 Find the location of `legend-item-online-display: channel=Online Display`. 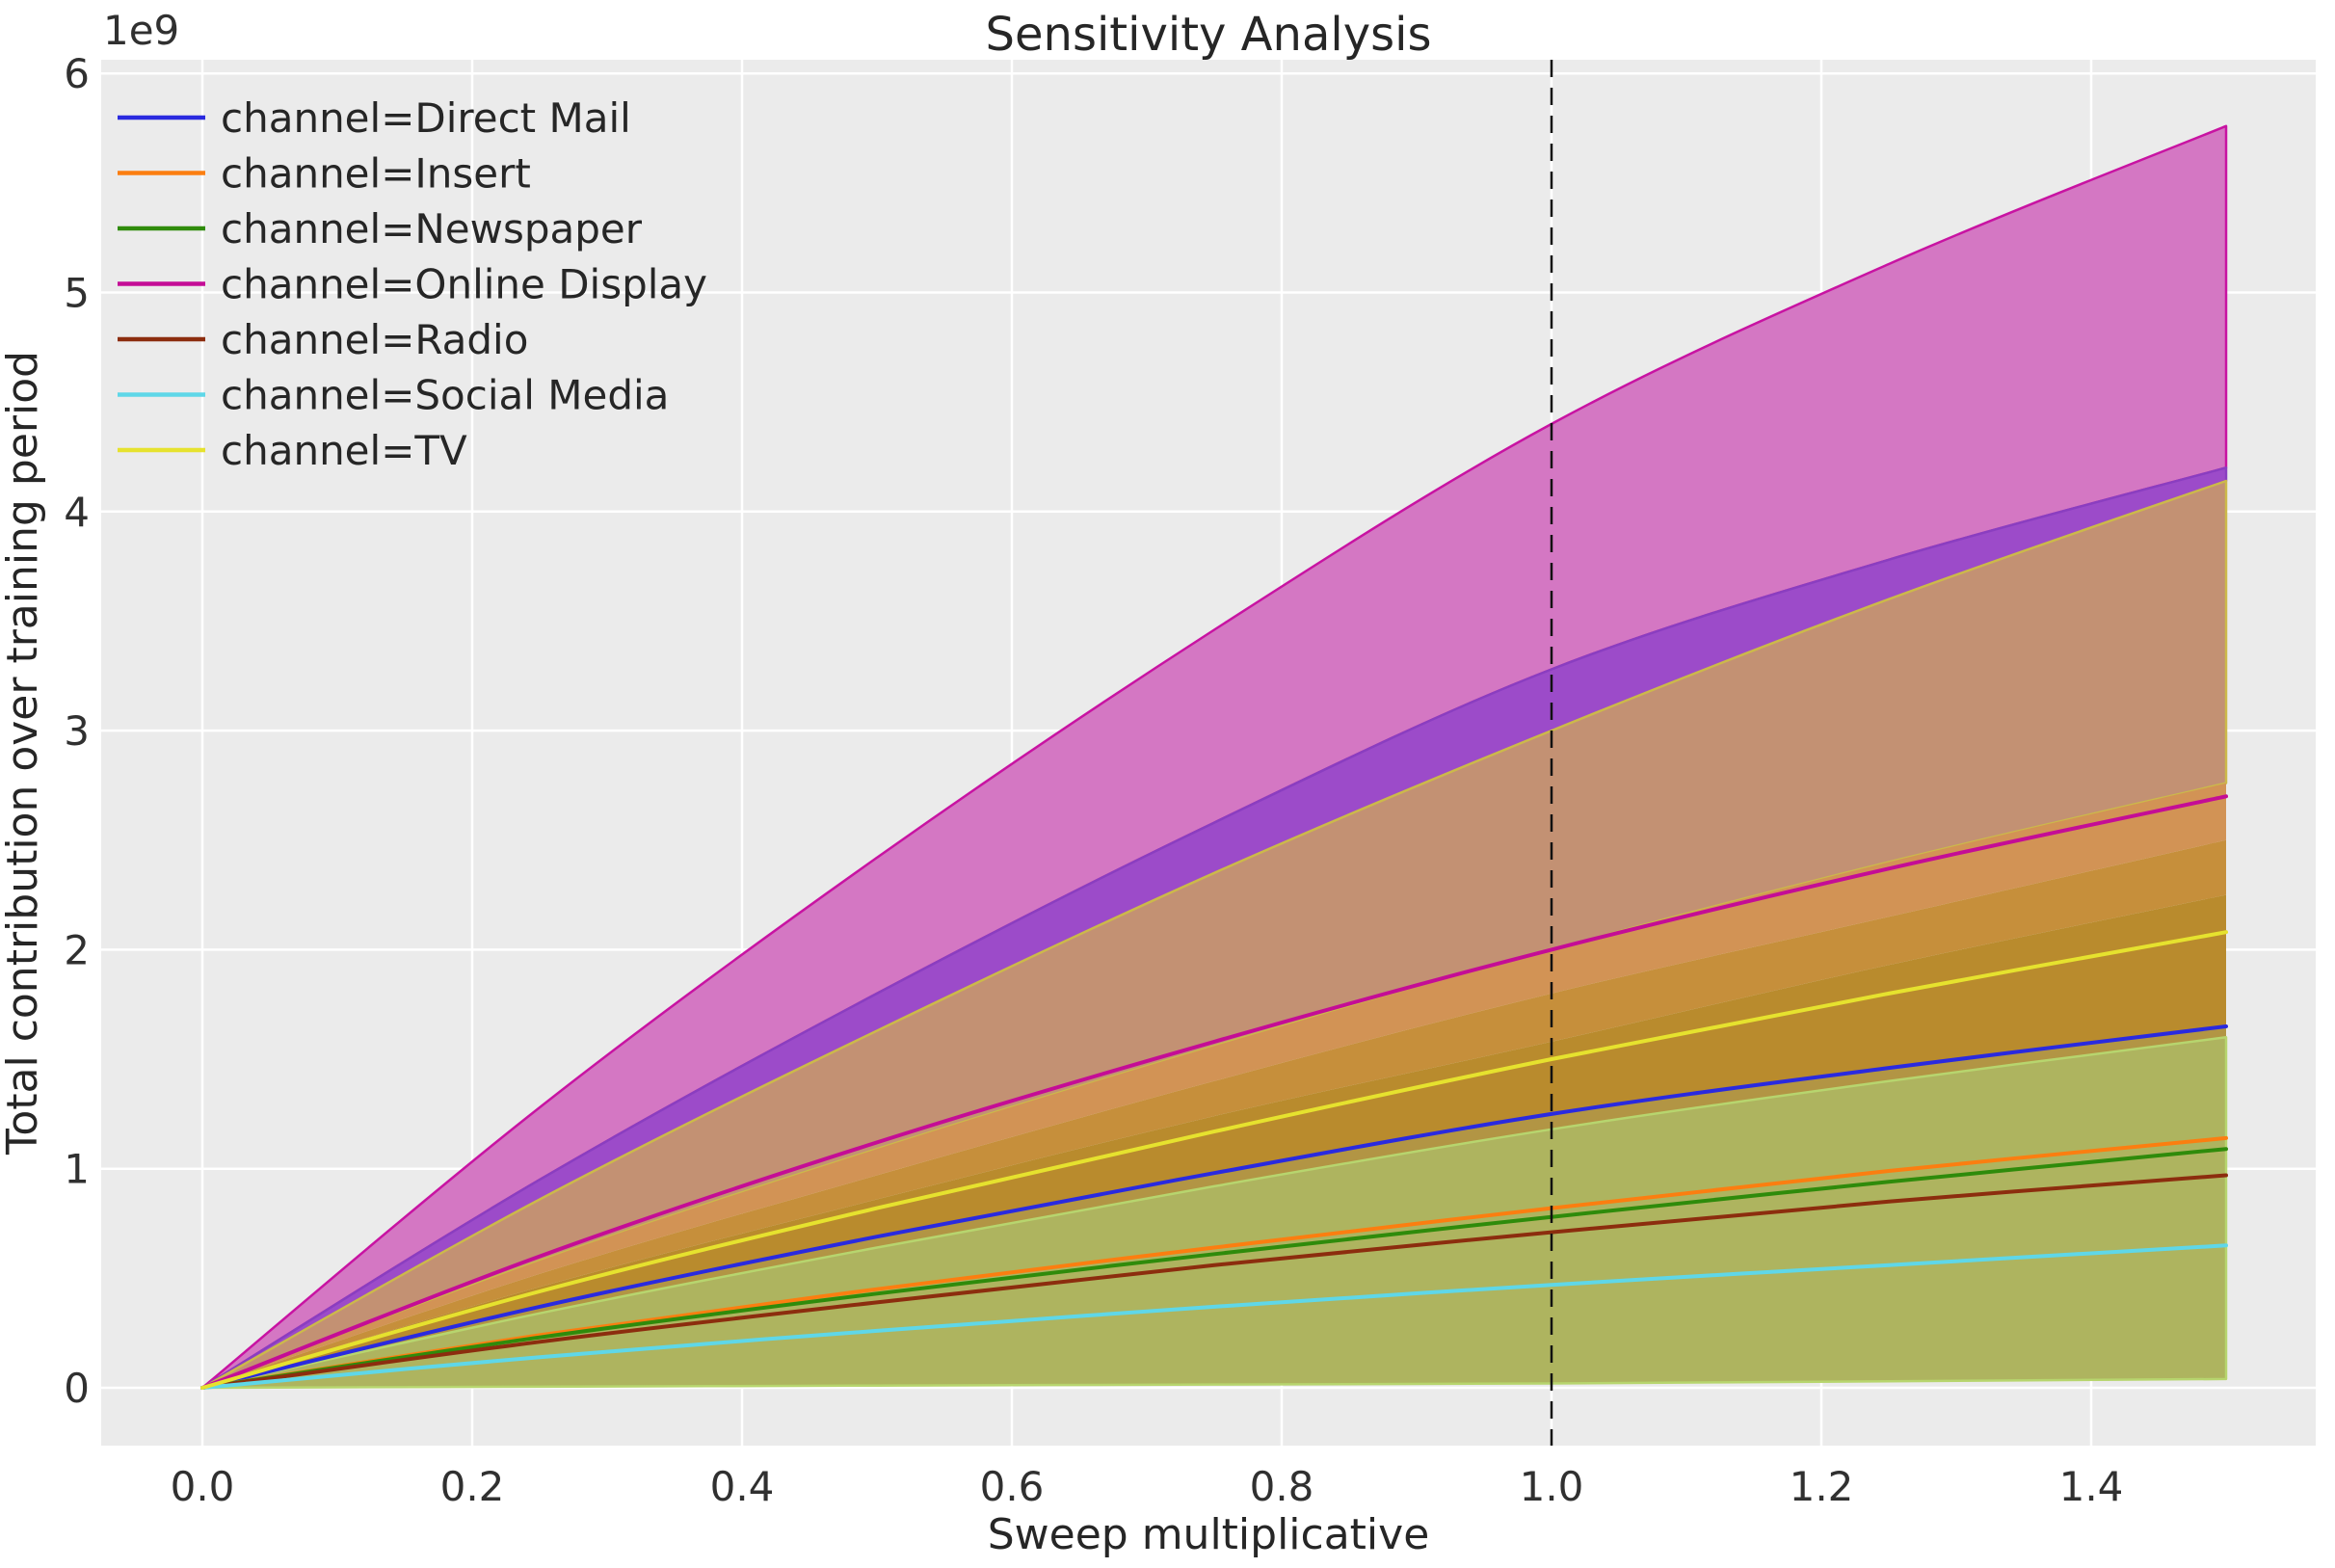

legend-item-online-display: channel=Online Display is located at coordinates (412, 284).